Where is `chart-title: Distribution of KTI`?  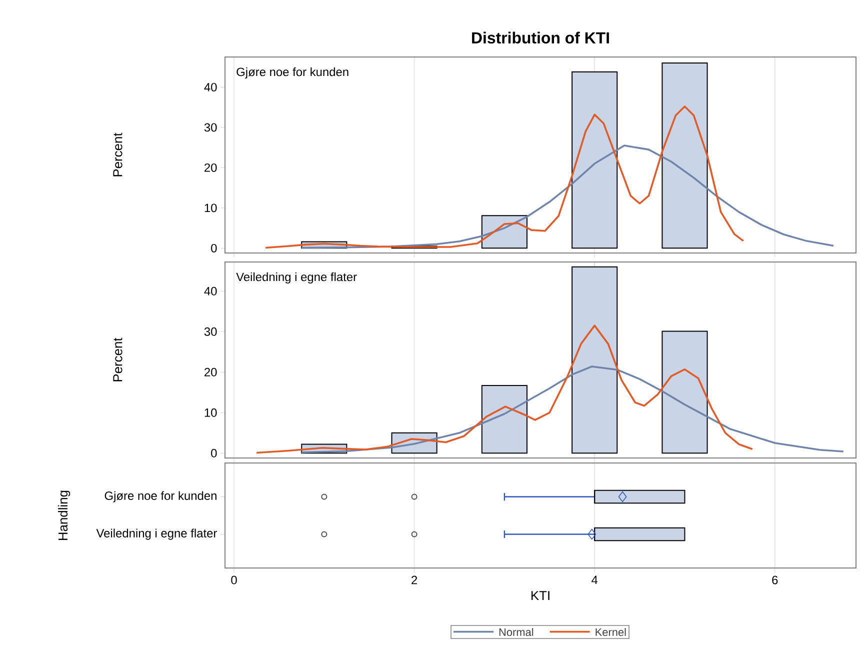
chart-title: Distribution of KTI is located at coordinates (540, 38).